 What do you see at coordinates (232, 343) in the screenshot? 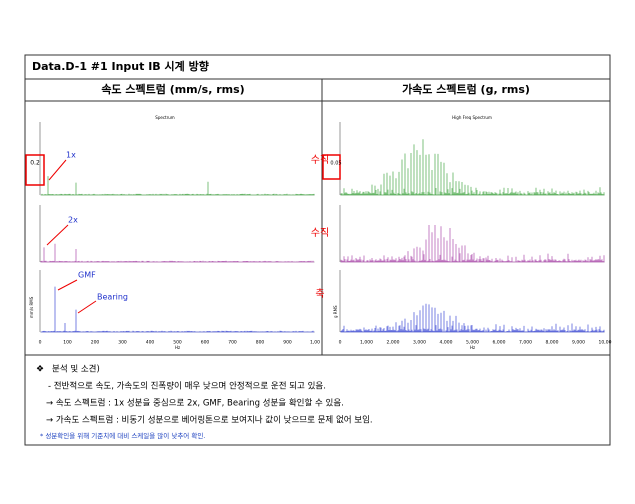
I see `x-tick-label: 700` at bounding box center [232, 343].